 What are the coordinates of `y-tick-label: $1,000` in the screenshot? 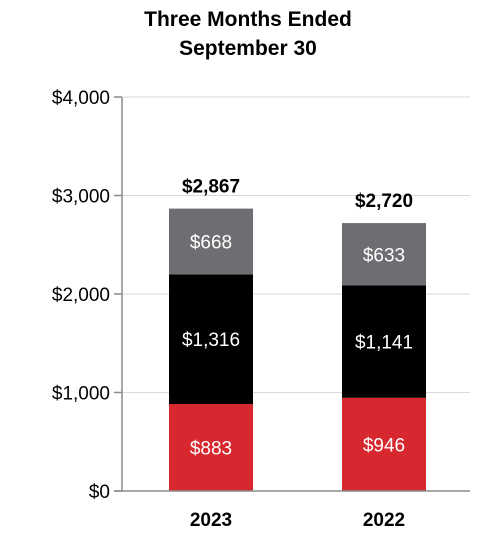 It's located at (81, 394).